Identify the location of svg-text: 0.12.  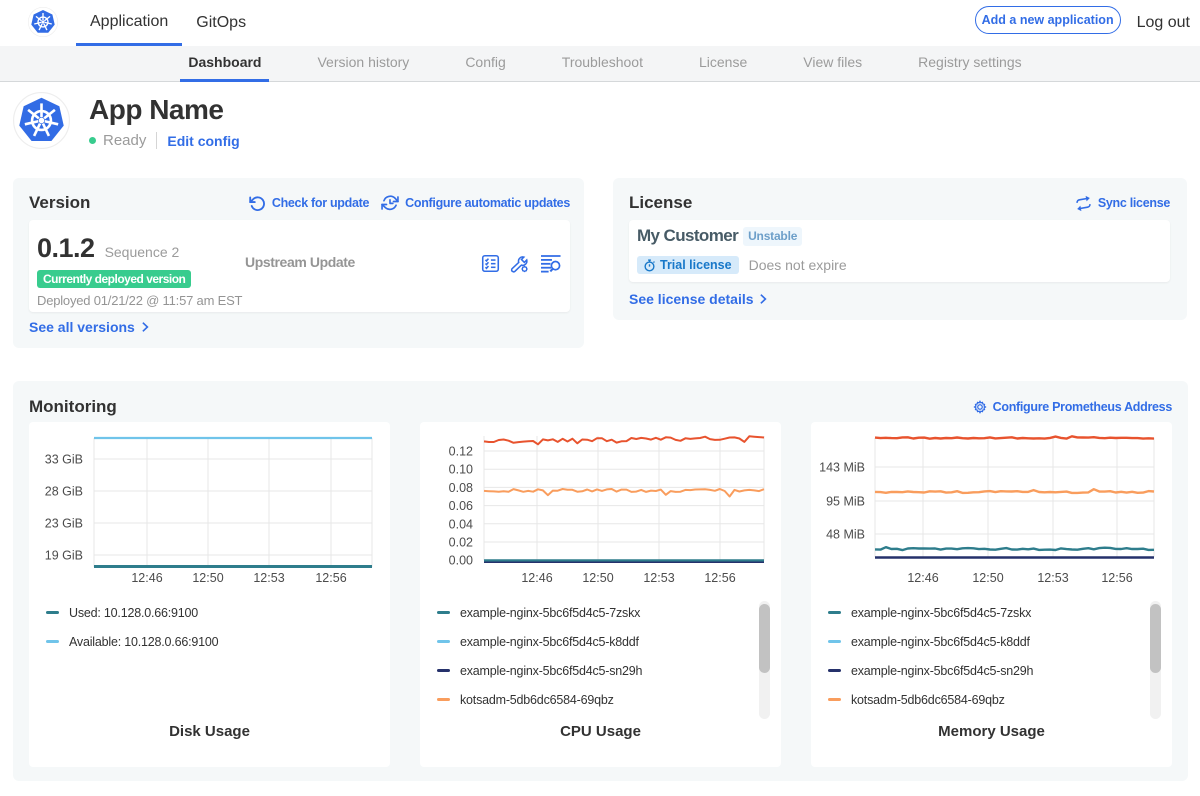
(461, 452).